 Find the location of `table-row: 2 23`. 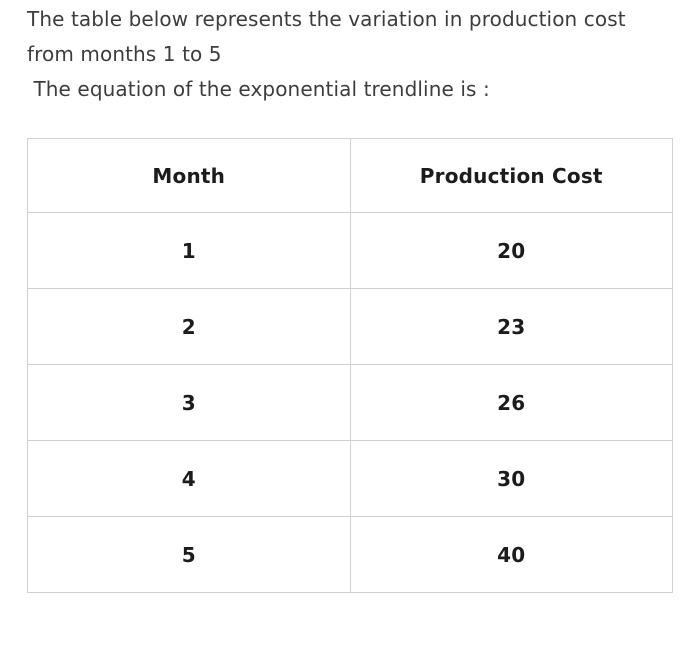

table-row: 2 23 is located at coordinates (350, 326).